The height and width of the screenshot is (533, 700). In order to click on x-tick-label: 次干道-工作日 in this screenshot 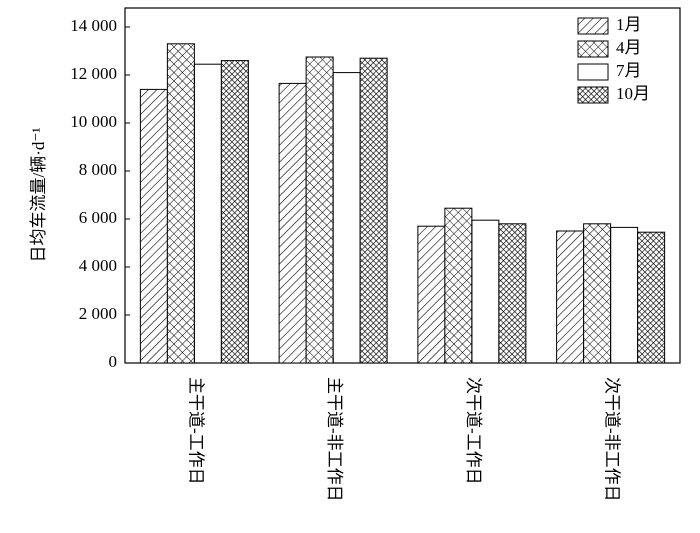, I will do `click(473, 431)`.